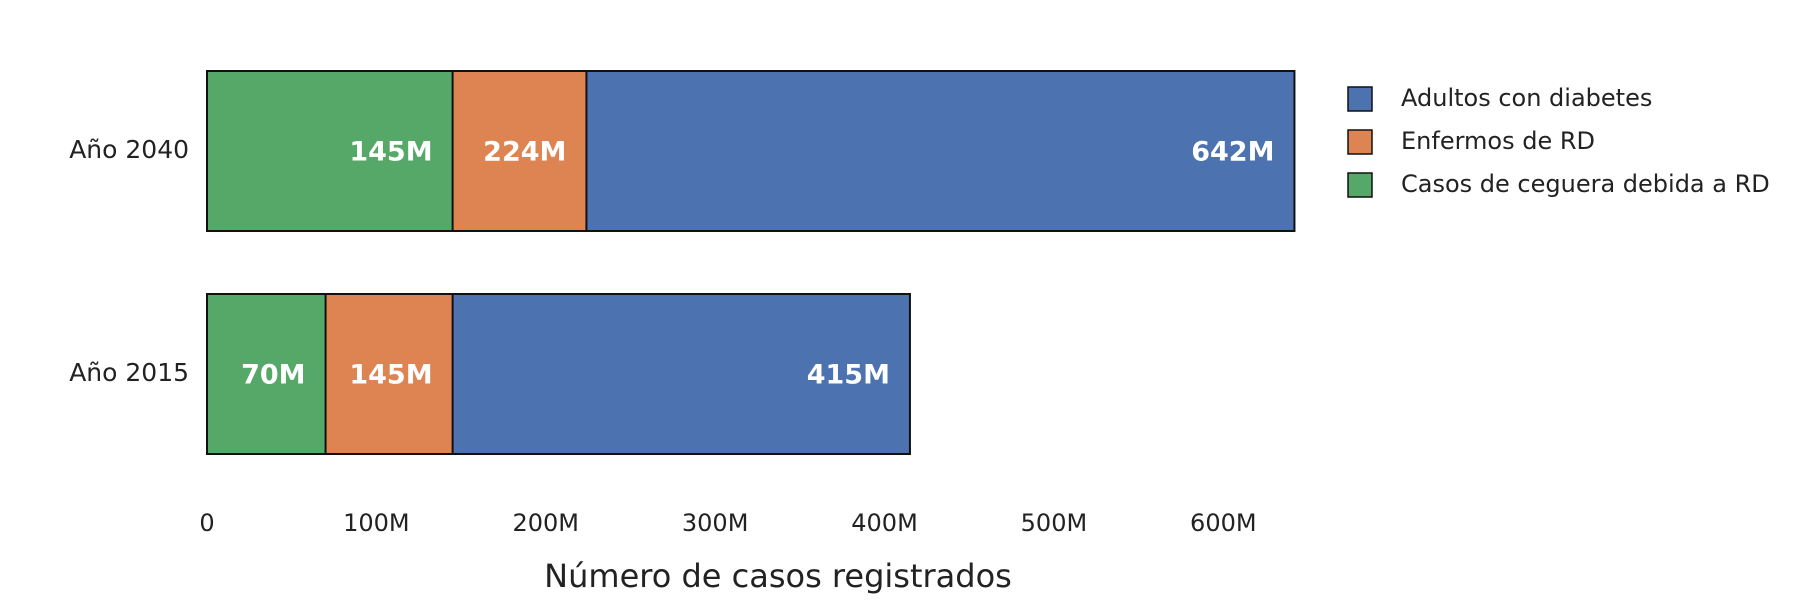  Describe the element at coordinates (1223, 523) in the screenshot. I see `x-tick-label: 600M` at that location.